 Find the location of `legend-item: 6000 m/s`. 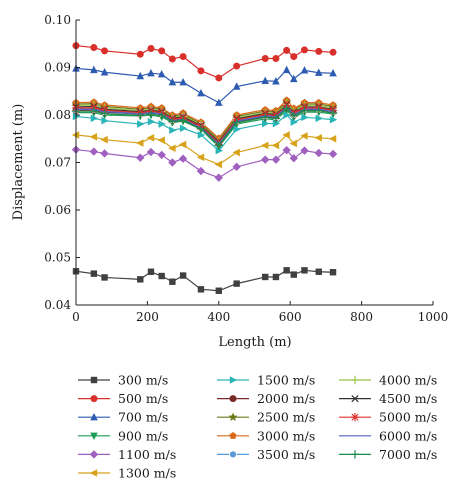

legend-item: 6000 m/s is located at coordinates (388, 435).